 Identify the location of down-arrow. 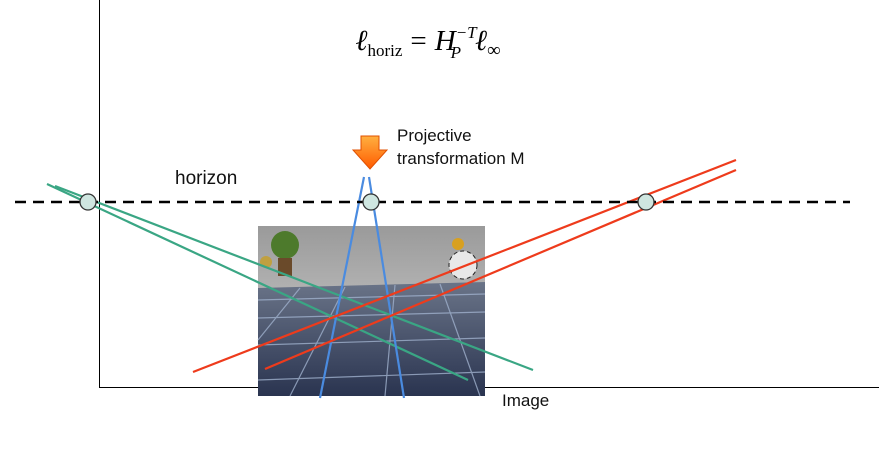
(370, 152).